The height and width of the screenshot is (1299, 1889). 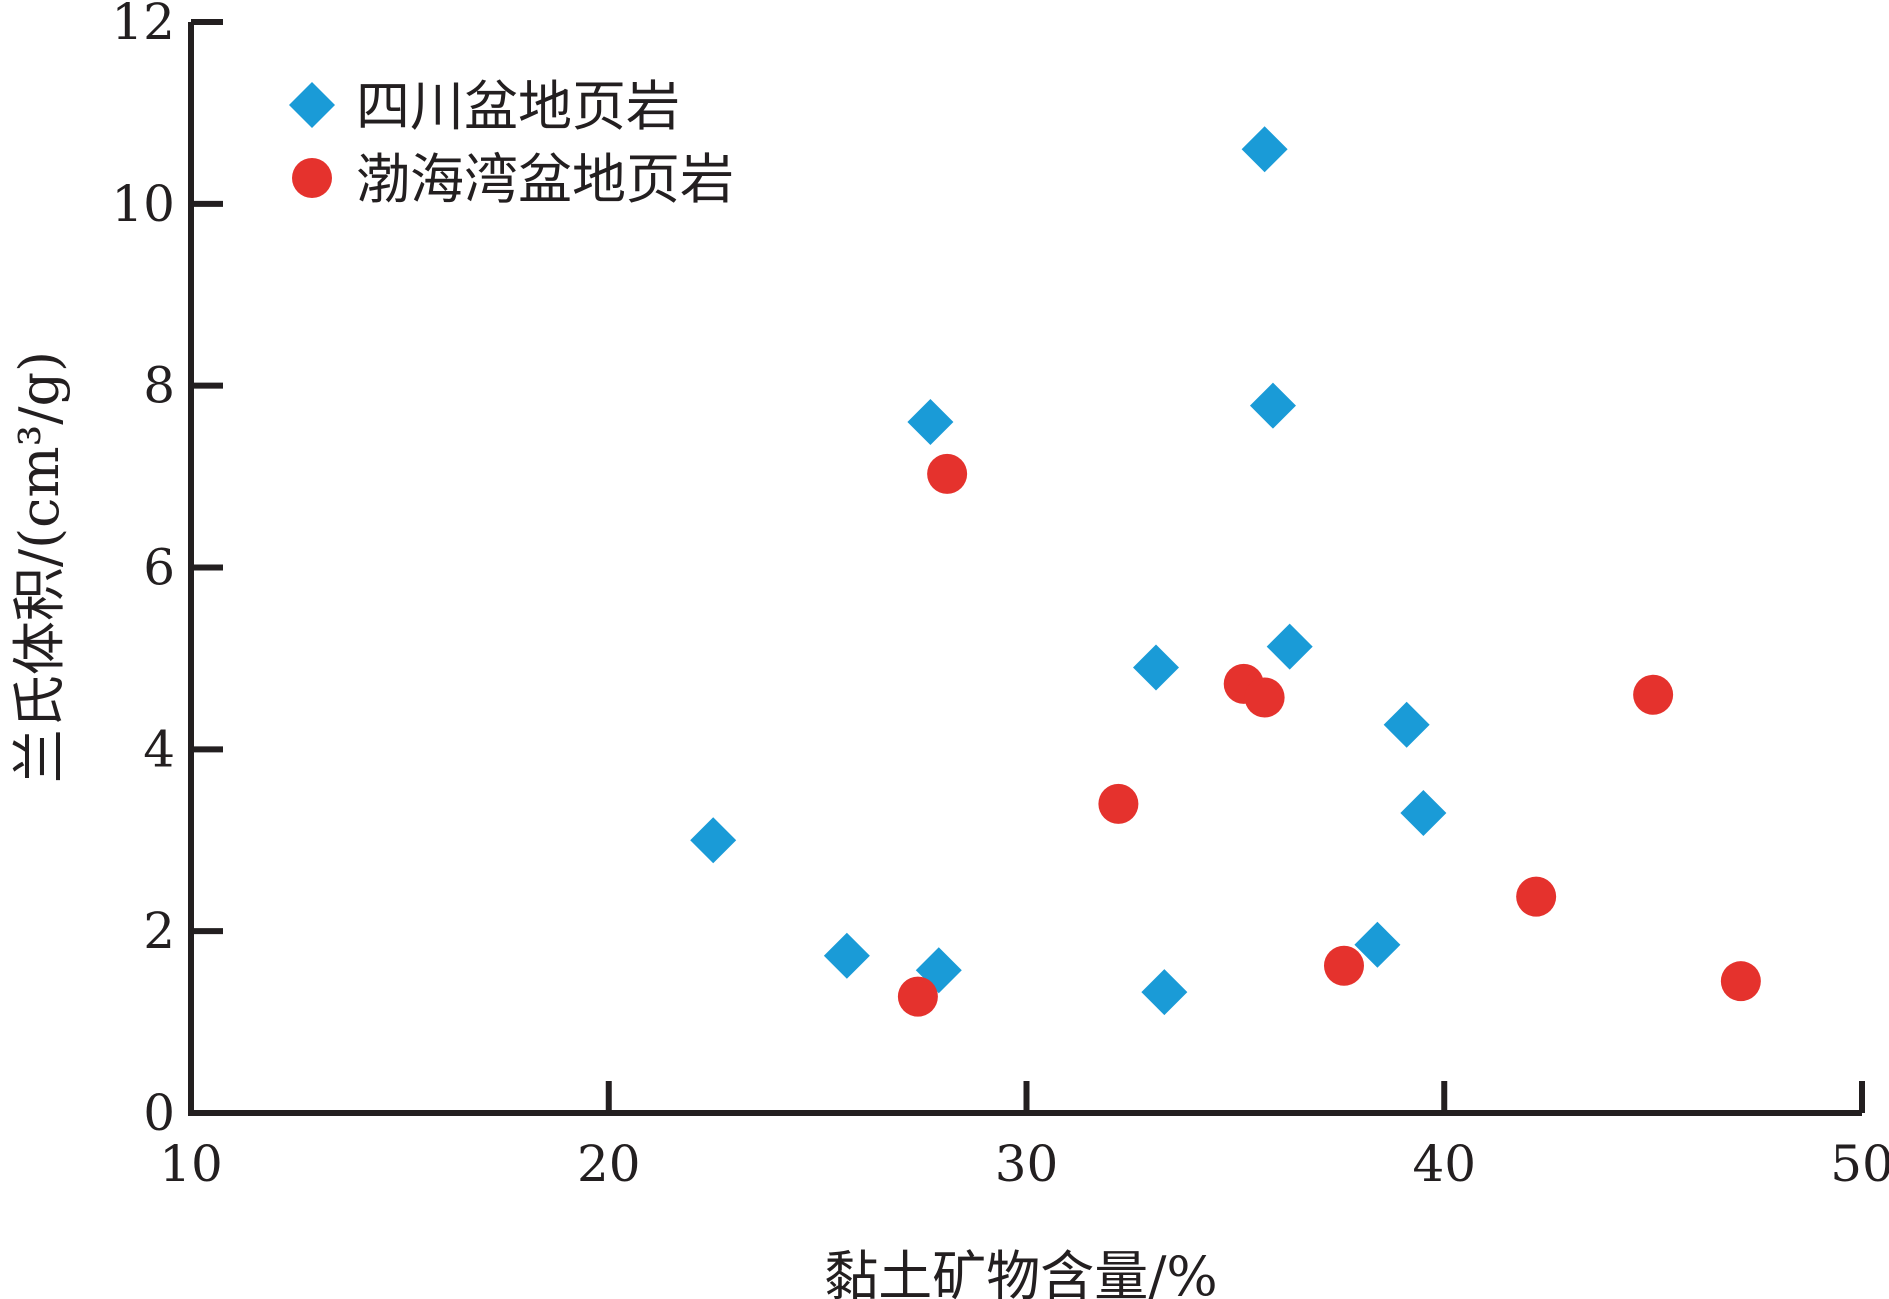 What do you see at coordinates (143, 25) in the screenshot?
I see `y-tick-label: 12` at bounding box center [143, 25].